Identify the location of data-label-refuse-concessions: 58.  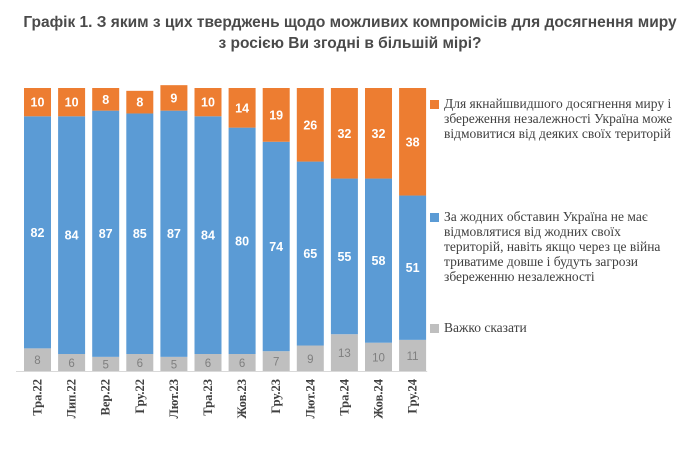
(379, 261).